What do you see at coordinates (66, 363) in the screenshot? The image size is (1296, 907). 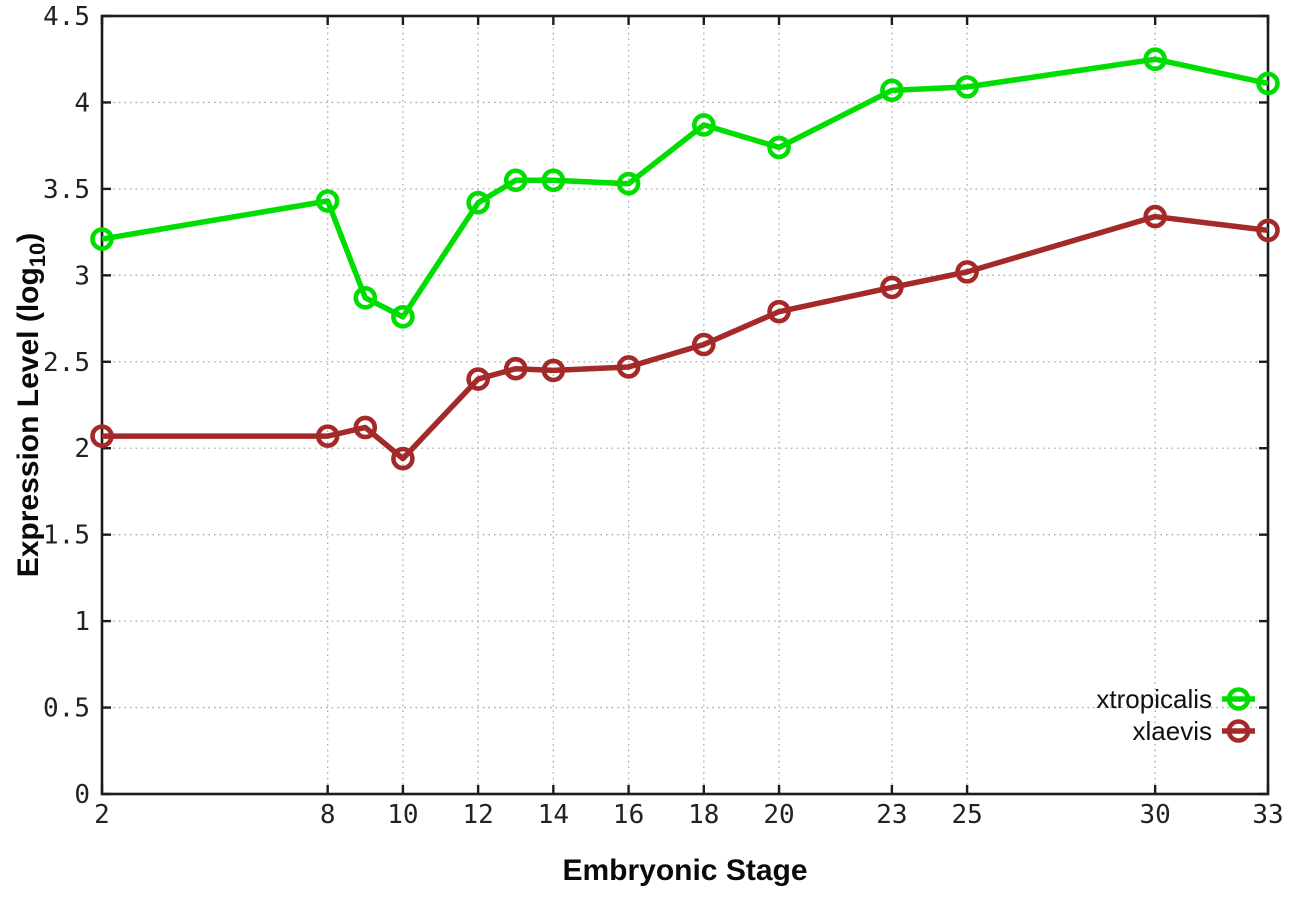 I see `y-tick-label: 2.5` at bounding box center [66, 363].